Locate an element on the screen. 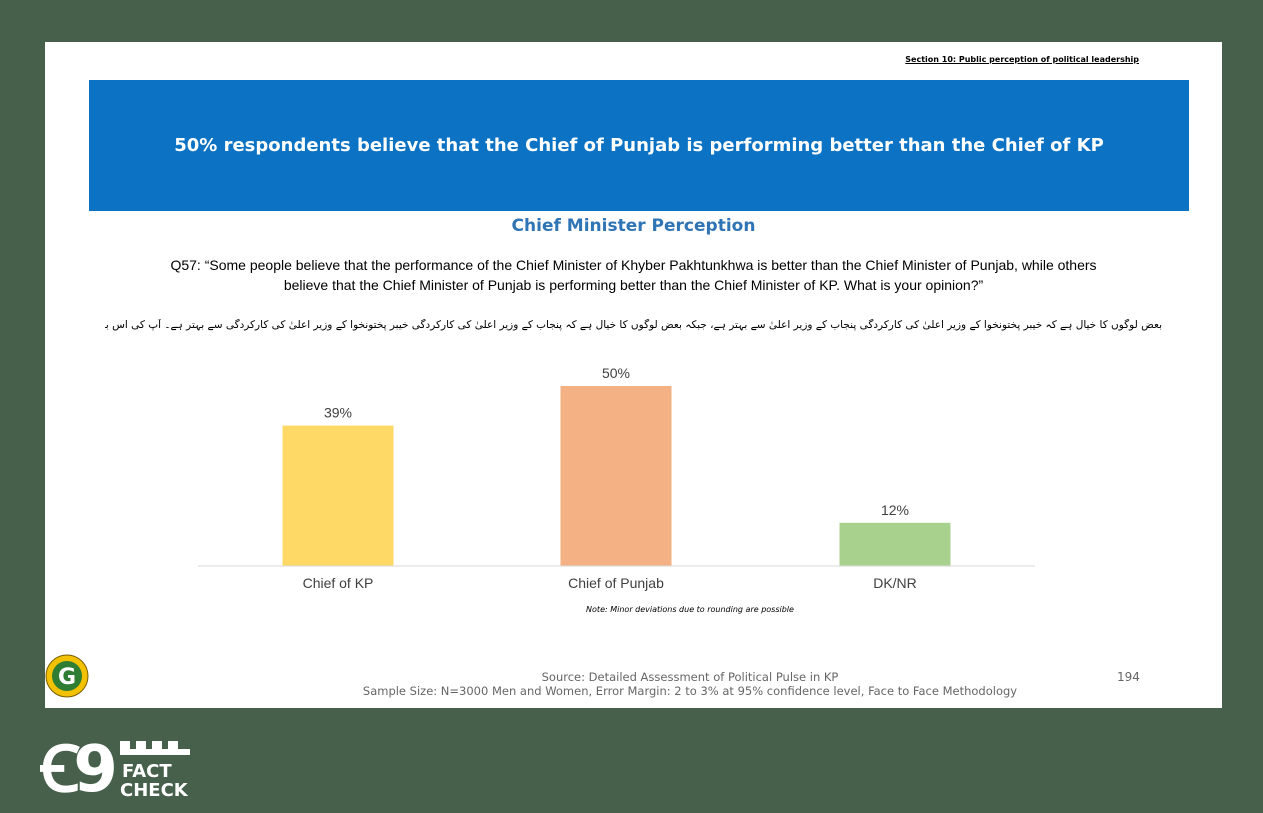 Image resolution: width=1263 pixels, height=813 pixels. page-number: 194 is located at coordinates (1128, 677).